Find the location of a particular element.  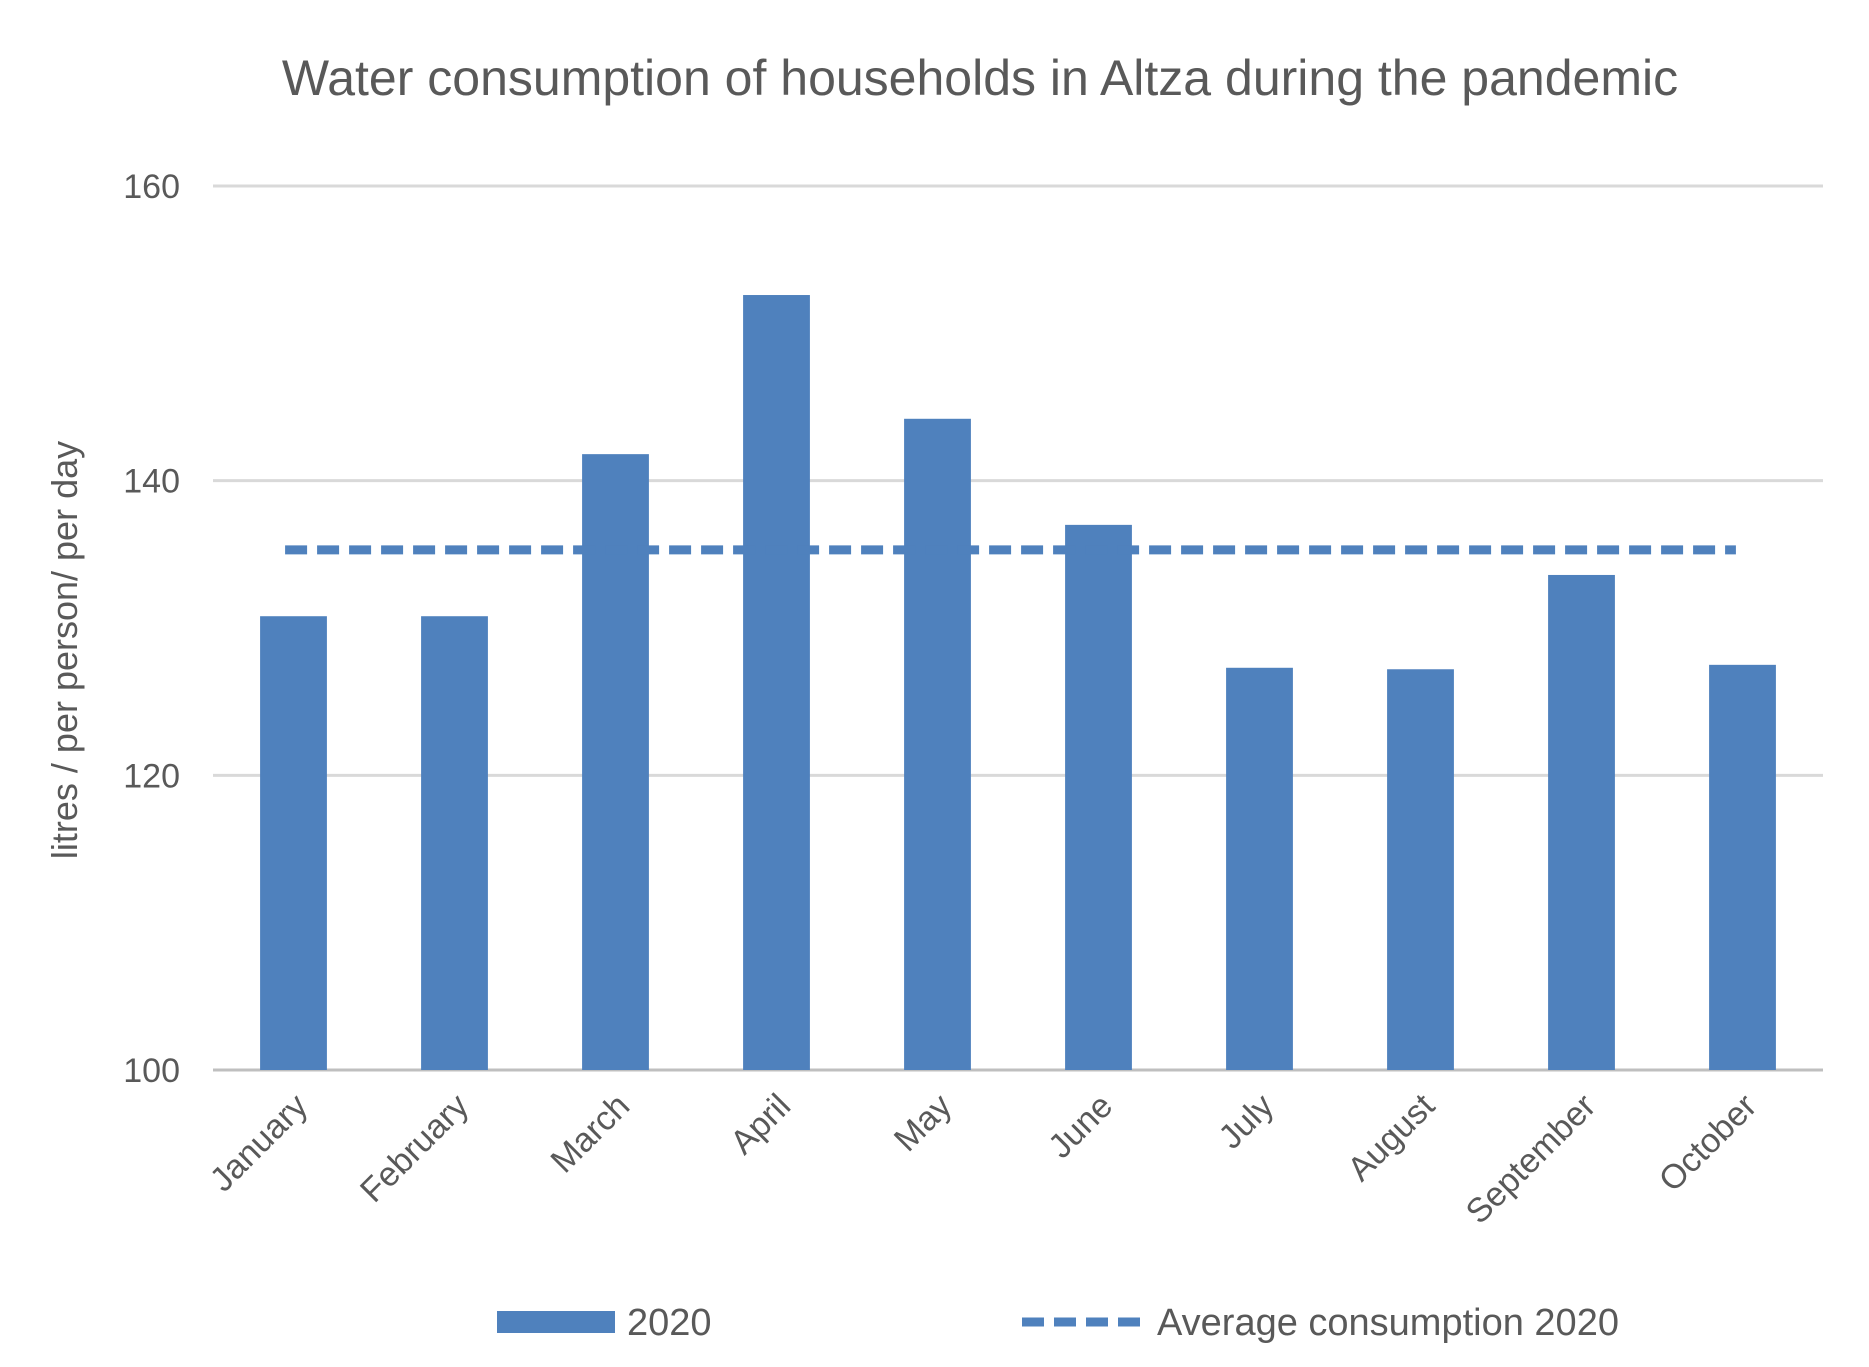

x-tick-label: April is located at coordinates (760, 1124).